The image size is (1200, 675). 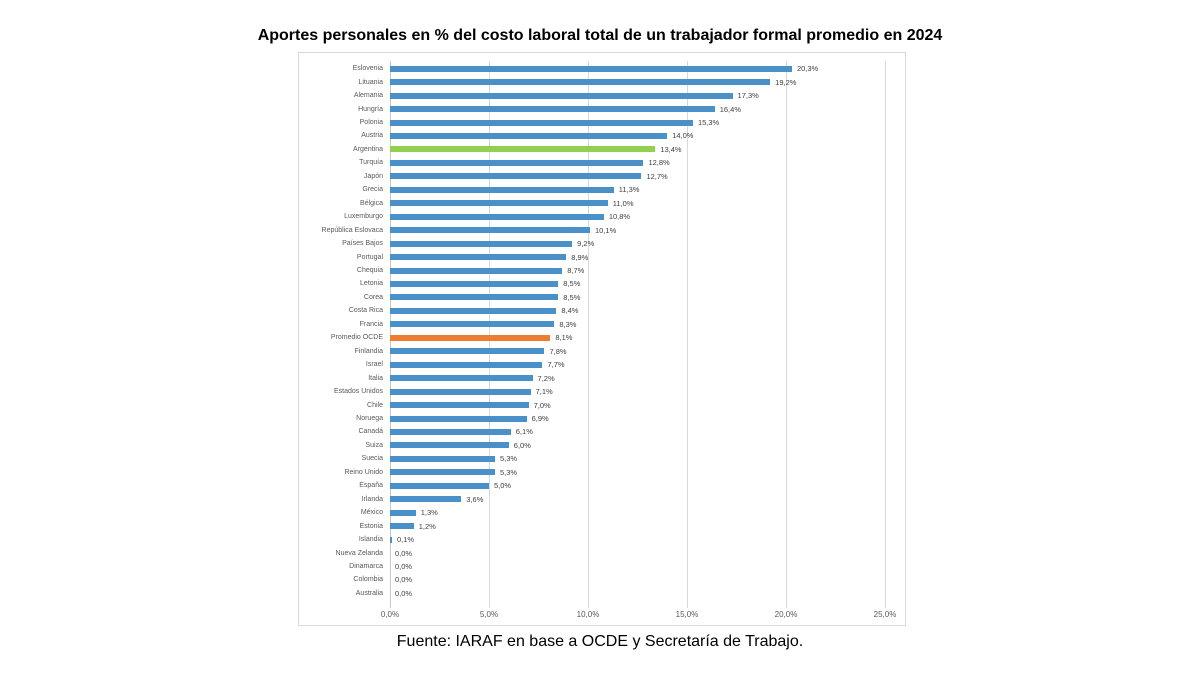 What do you see at coordinates (375, 378) in the screenshot?
I see `category-label: Italia` at bounding box center [375, 378].